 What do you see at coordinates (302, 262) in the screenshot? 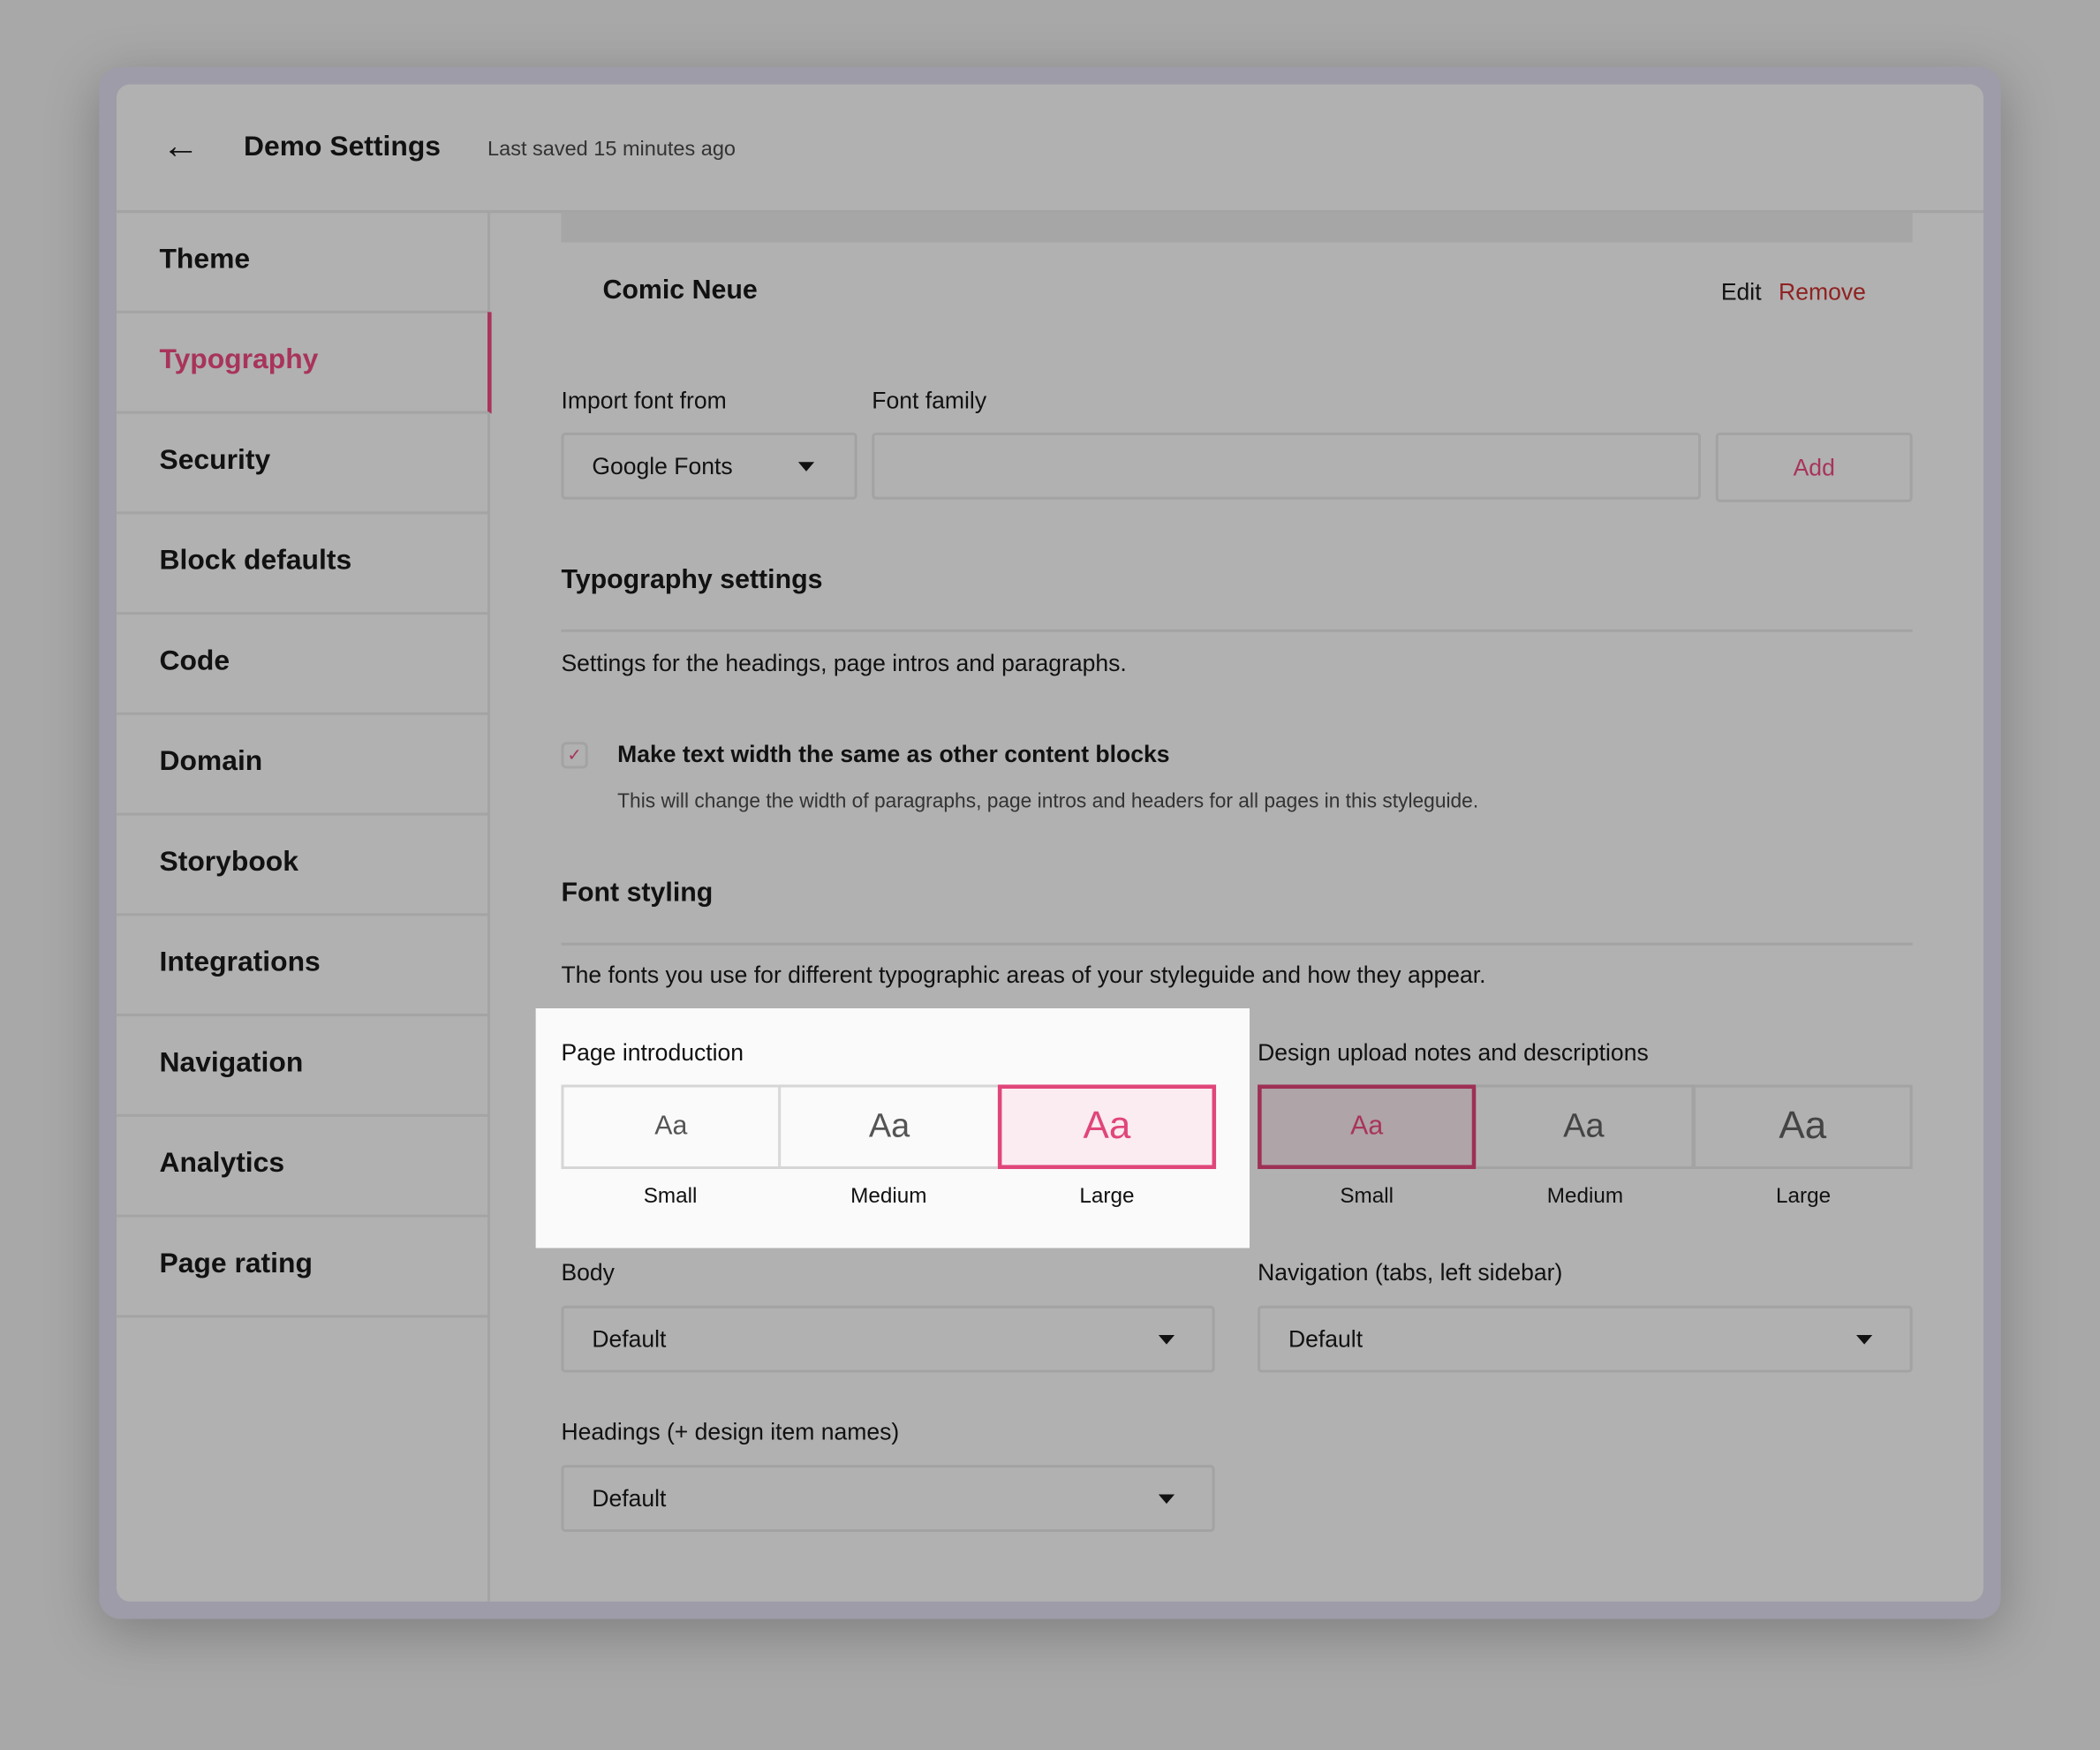
I see `sidebar-item-theme: Theme` at bounding box center [302, 262].